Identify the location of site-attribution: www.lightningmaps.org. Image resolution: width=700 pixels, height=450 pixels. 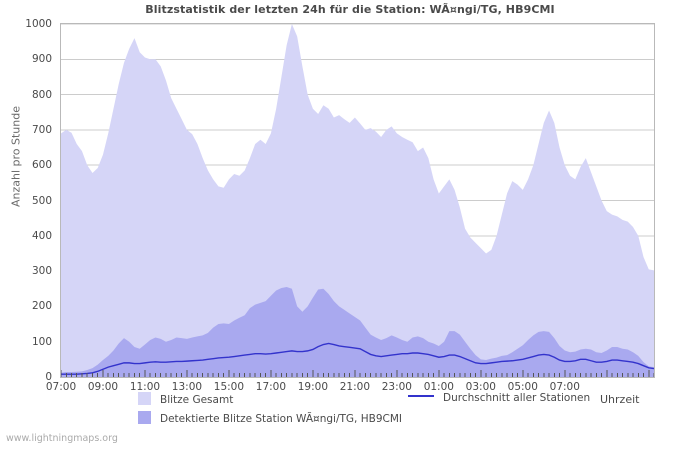
(62, 438).